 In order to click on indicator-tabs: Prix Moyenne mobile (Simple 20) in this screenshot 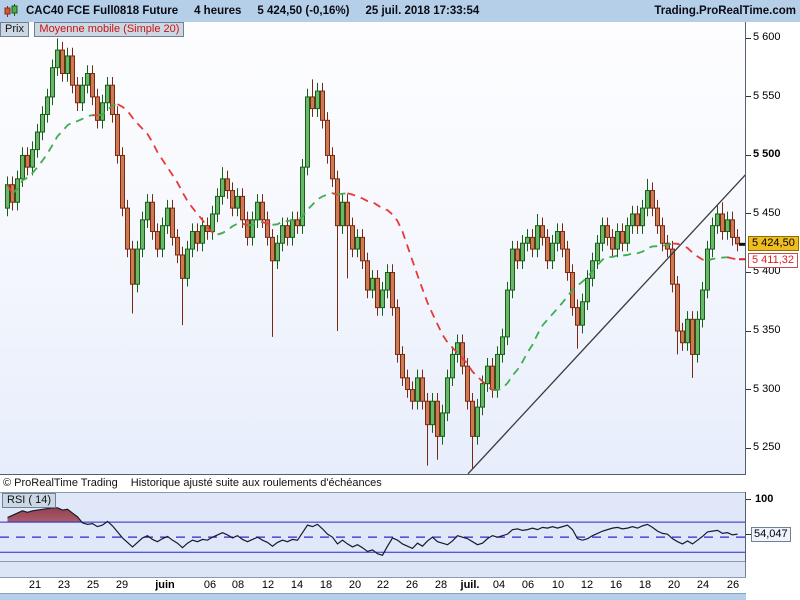, I will do `click(92, 31)`.